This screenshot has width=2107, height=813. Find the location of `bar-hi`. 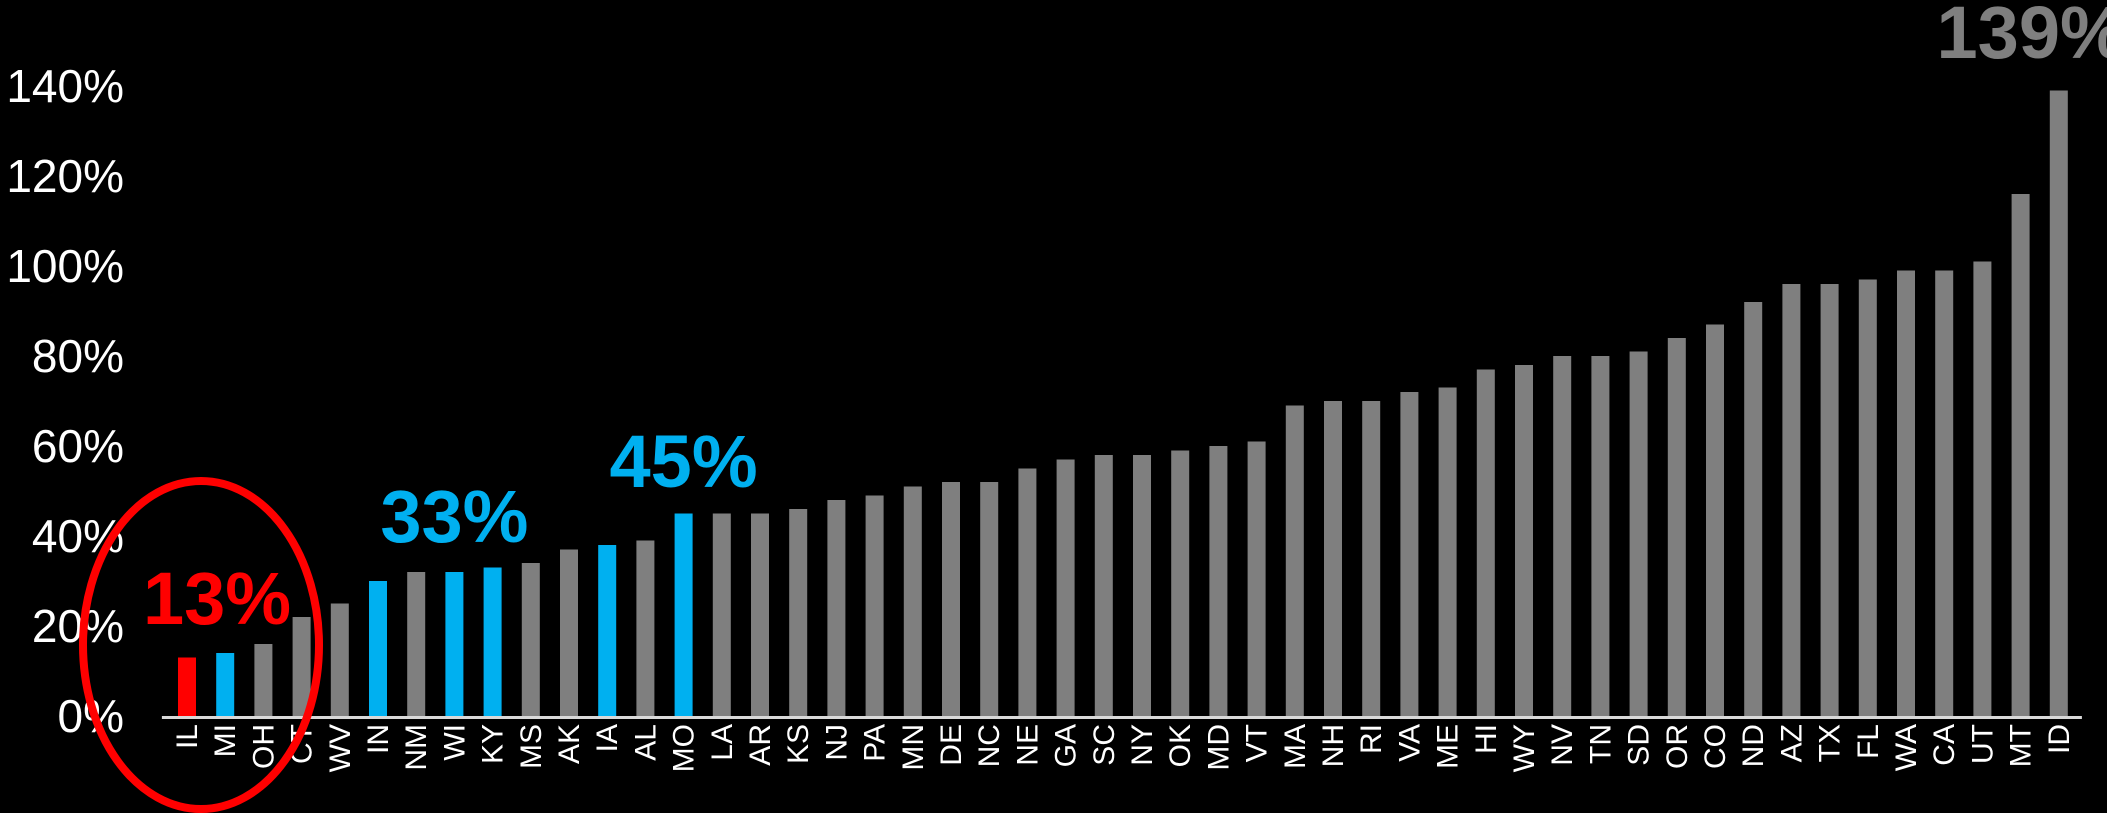

bar-hi is located at coordinates (1485, 542).